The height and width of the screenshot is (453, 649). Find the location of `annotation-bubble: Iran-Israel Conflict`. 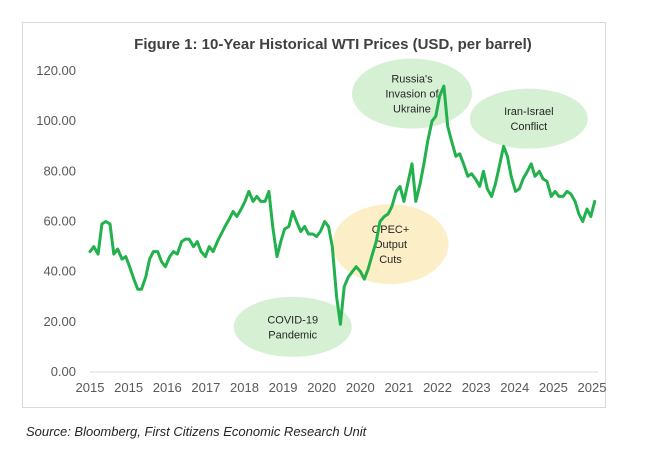

annotation-bubble: Iran-Israel Conflict is located at coordinates (528, 118).